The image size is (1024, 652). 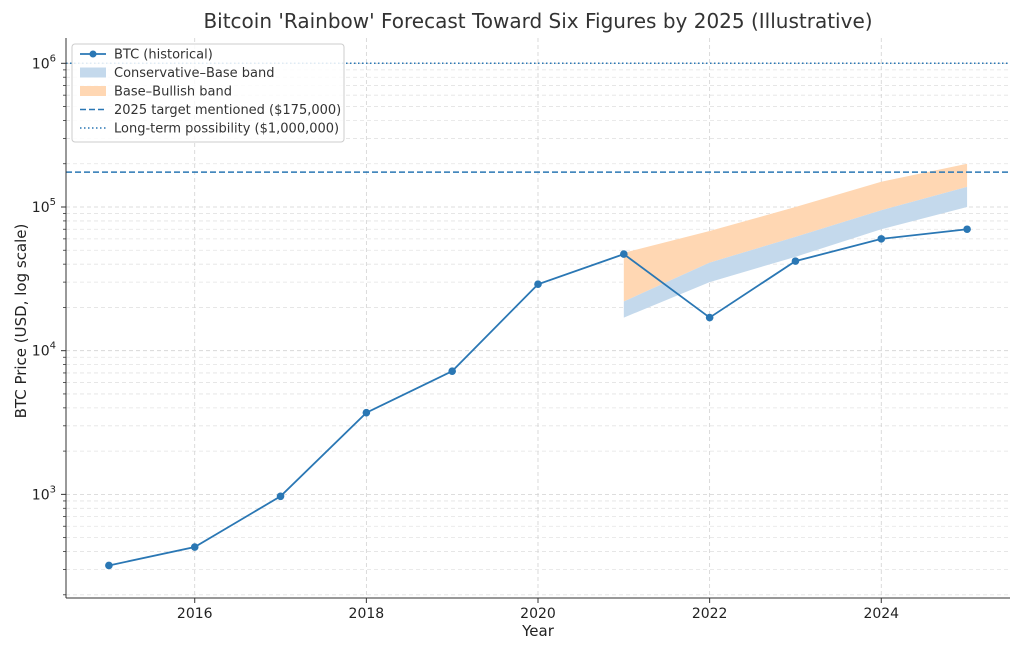 What do you see at coordinates (21, 321) in the screenshot?
I see `y-axis-label: BTC Price (USD, log scale)` at bounding box center [21, 321].